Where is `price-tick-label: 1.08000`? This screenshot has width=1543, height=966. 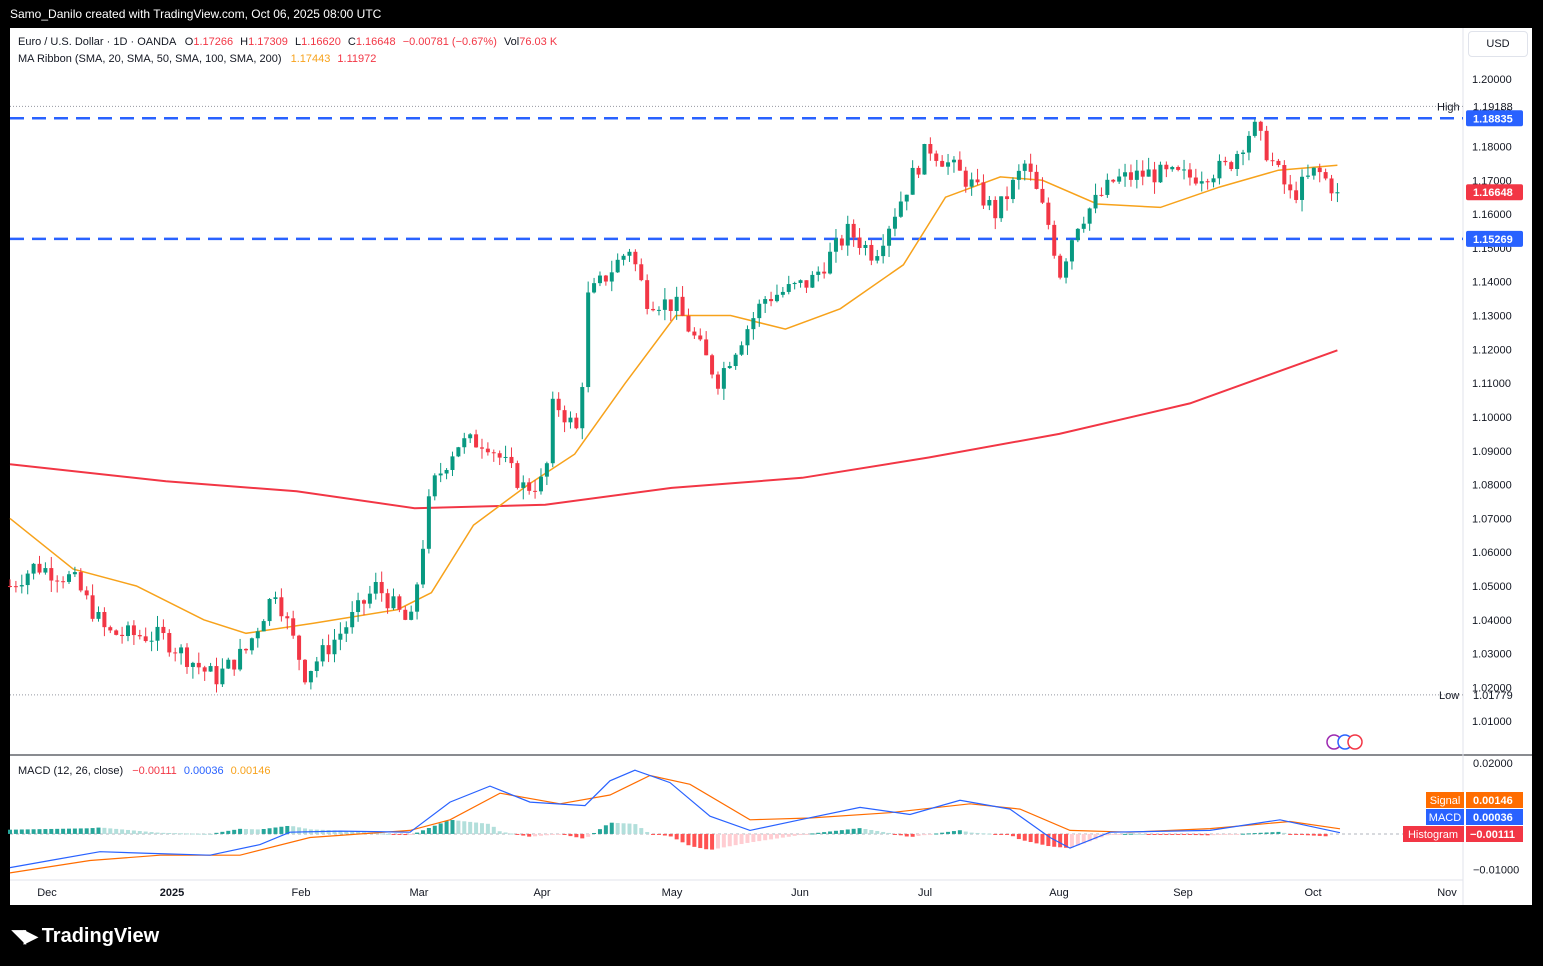 price-tick-label: 1.08000 is located at coordinates (1492, 486).